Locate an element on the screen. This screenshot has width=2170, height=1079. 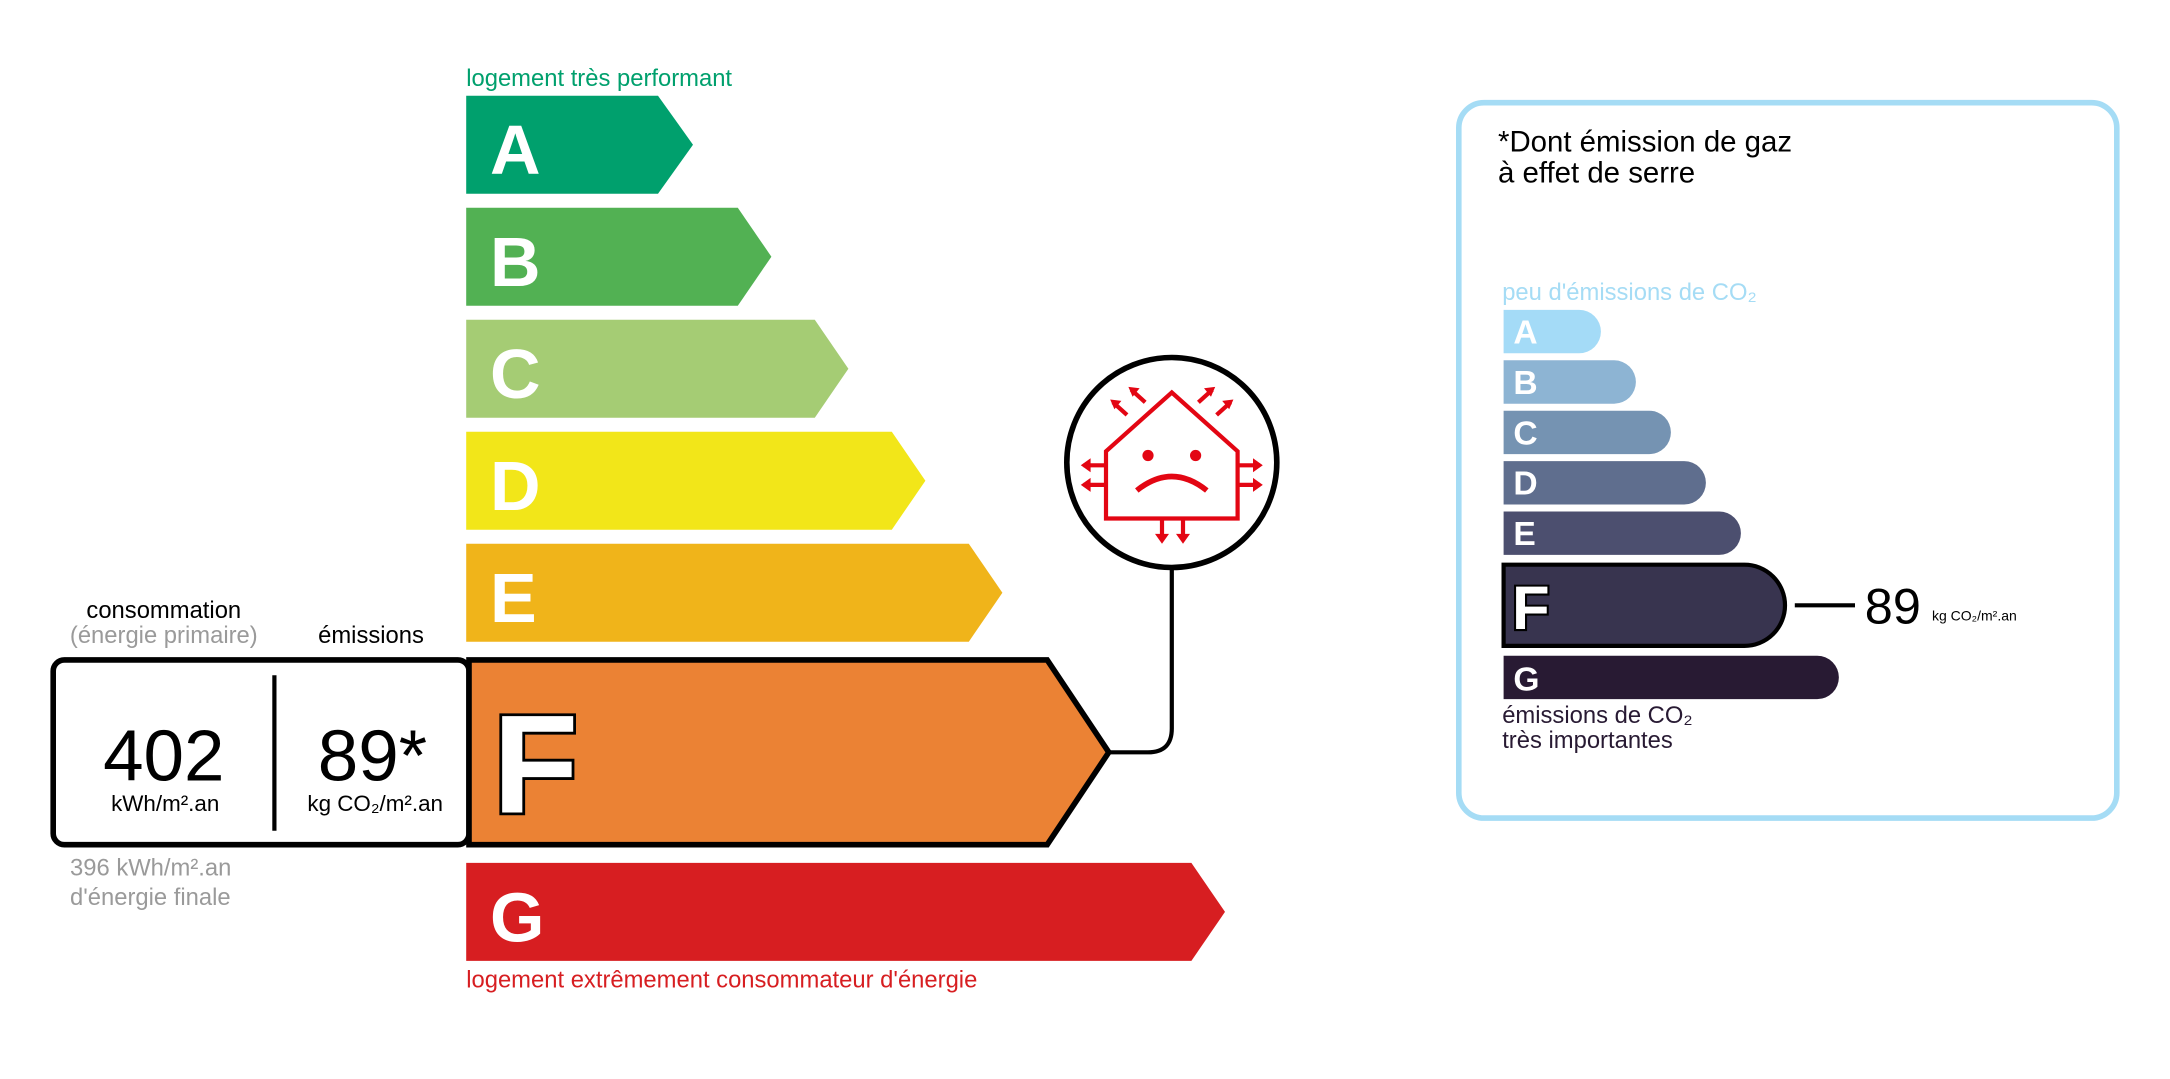
ges-class-letter: F is located at coordinates (1531, 608).